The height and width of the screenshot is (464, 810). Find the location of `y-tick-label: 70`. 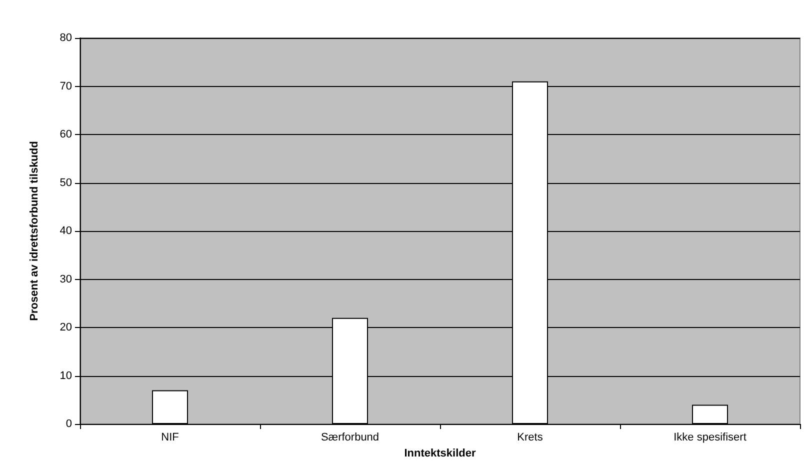

y-tick-label: 70 is located at coordinates (66, 86).